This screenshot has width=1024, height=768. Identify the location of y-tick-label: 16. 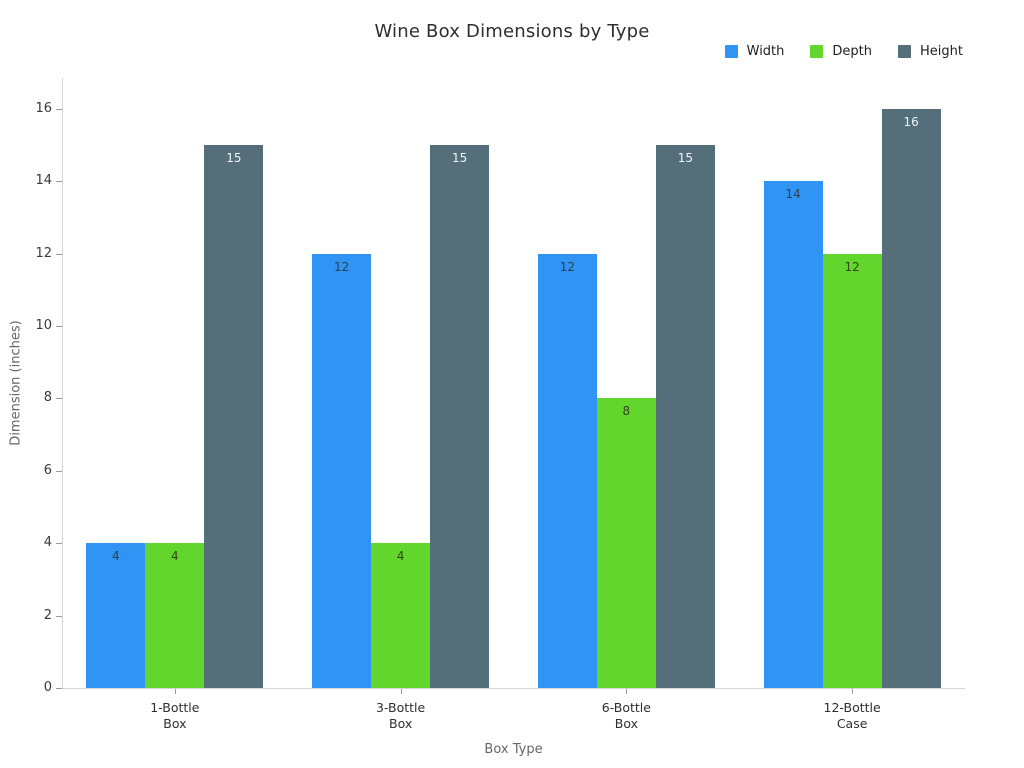
(43, 108).